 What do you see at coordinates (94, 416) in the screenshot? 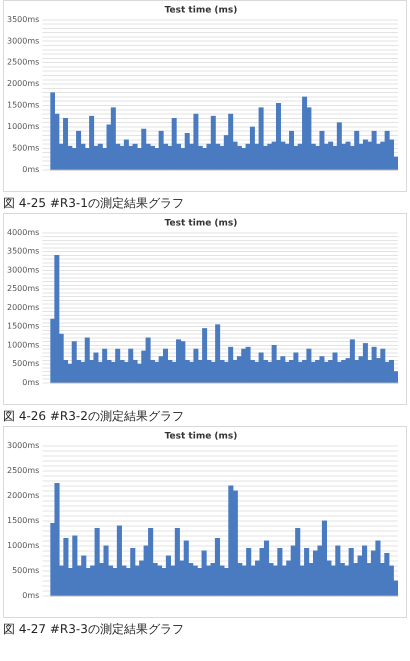
I see `caption: 図 4-26 #R3-2の測定結果グラフ` at bounding box center [94, 416].